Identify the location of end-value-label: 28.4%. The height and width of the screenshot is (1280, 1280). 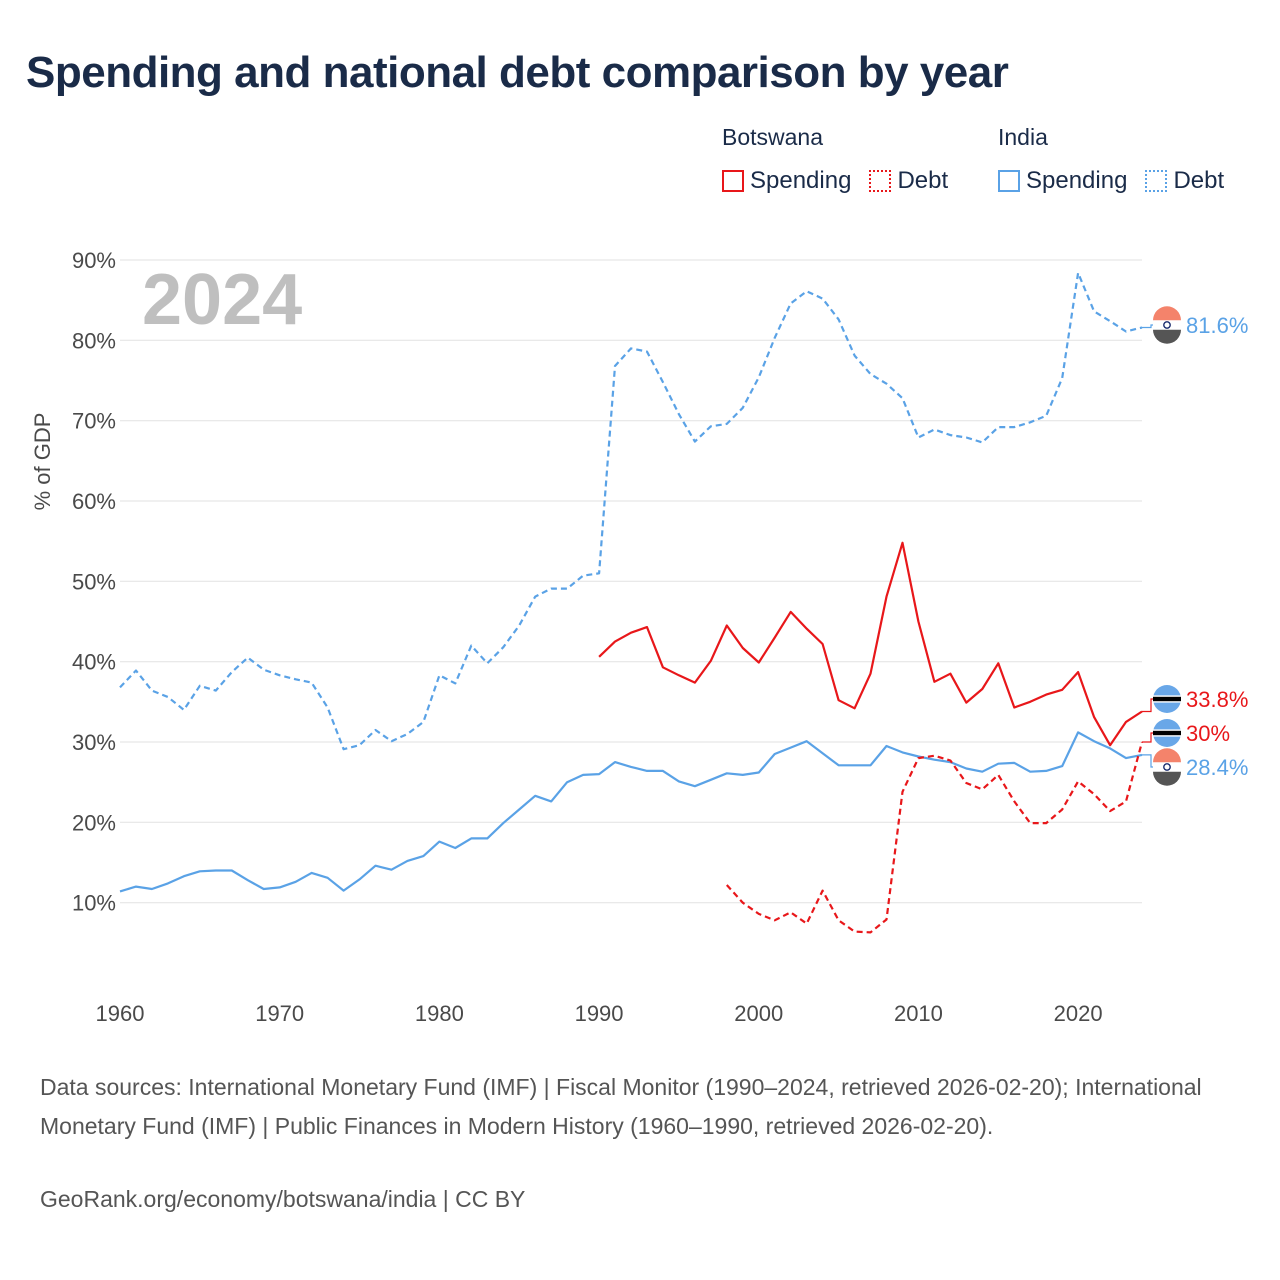
(1217, 767).